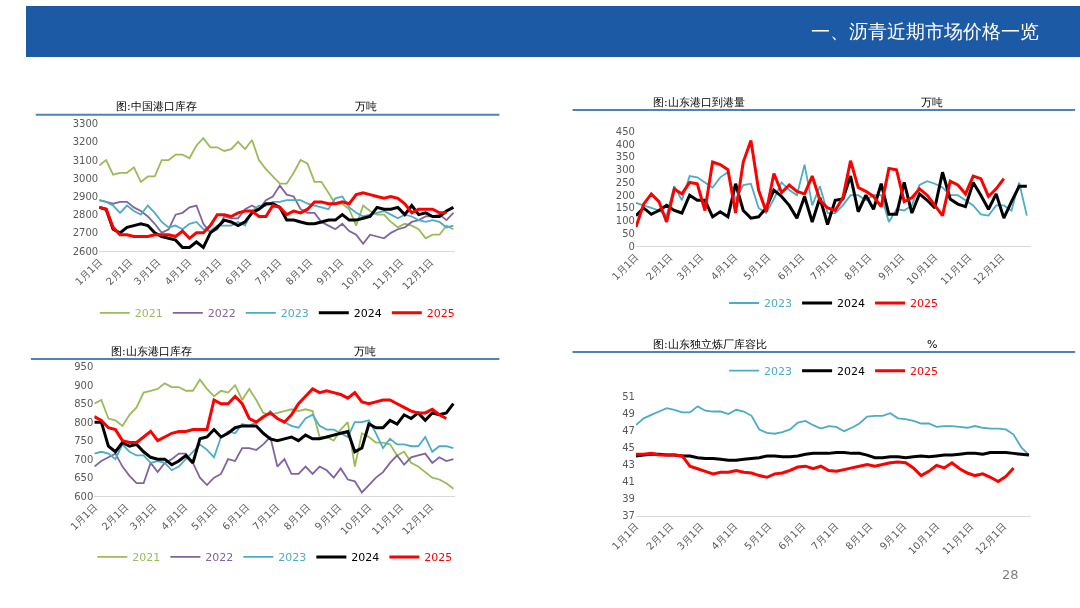 The image size is (1080, 608). Describe the element at coordinates (85, 251) in the screenshot. I see `y-tick-label: 2600` at that location.